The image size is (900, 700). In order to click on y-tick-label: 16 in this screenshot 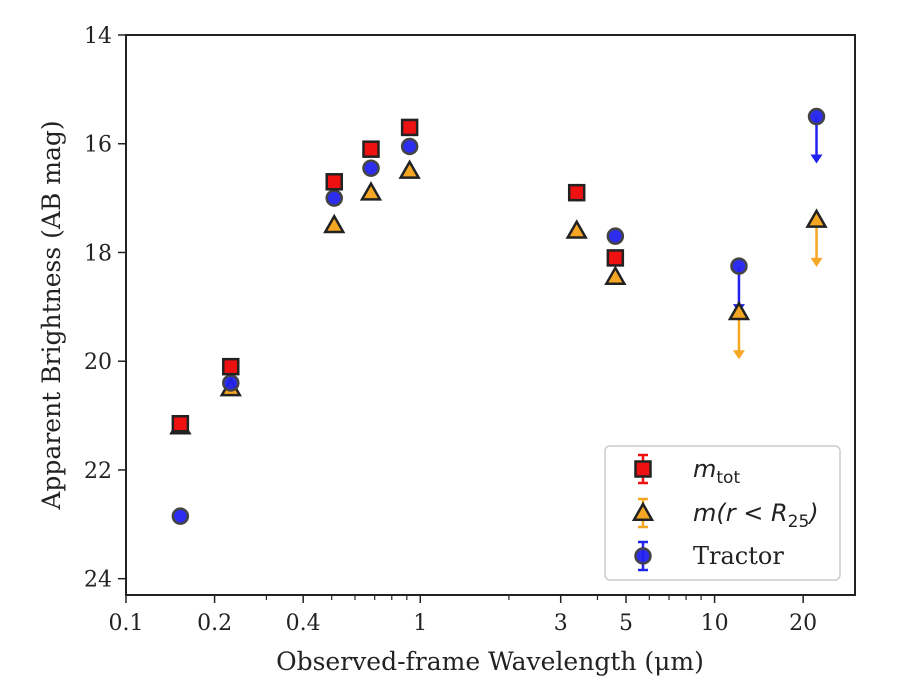, I will do `click(98, 145)`.